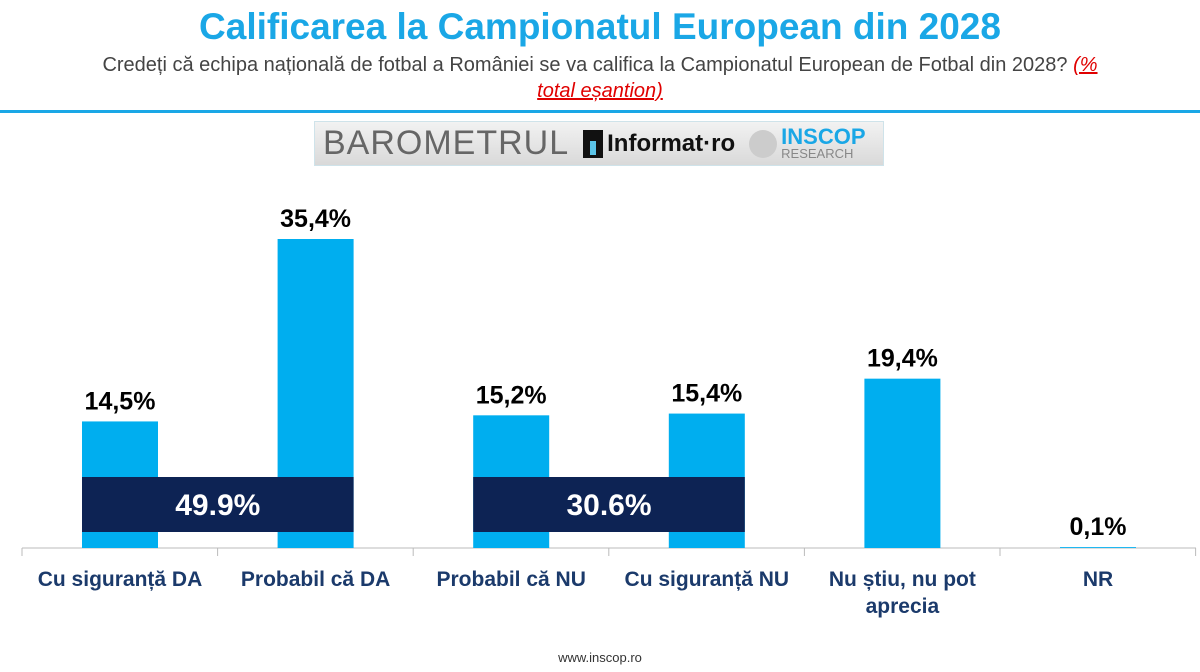 Image resolution: width=1200 pixels, height=672 pixels. Describe the element at coordinates (823, 136) in the screenshot. I see `inscop-logo-text: INSCOP` at that location.